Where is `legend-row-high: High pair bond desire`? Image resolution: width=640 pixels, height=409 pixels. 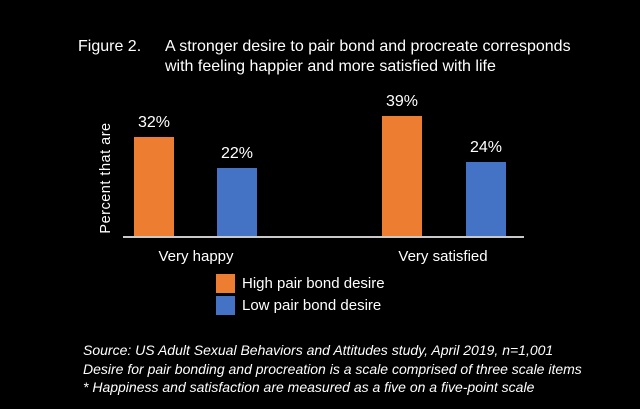 legend-row-high: High pair bond desire is located at coordinates (300, 283).